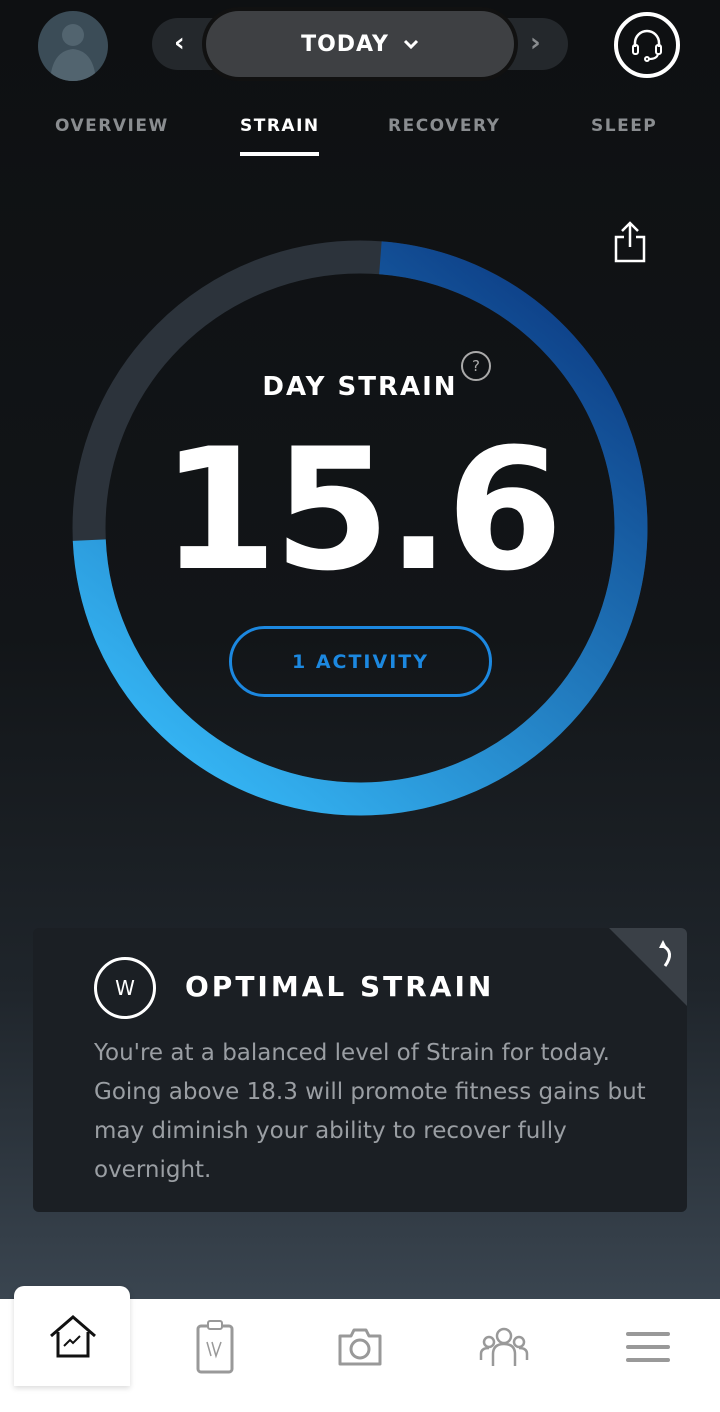 The image size is (720, 1412). Describe the element at coordinates (444, 126) in the screenshot. I see `tab-recovery: RECOVERY` at that location.